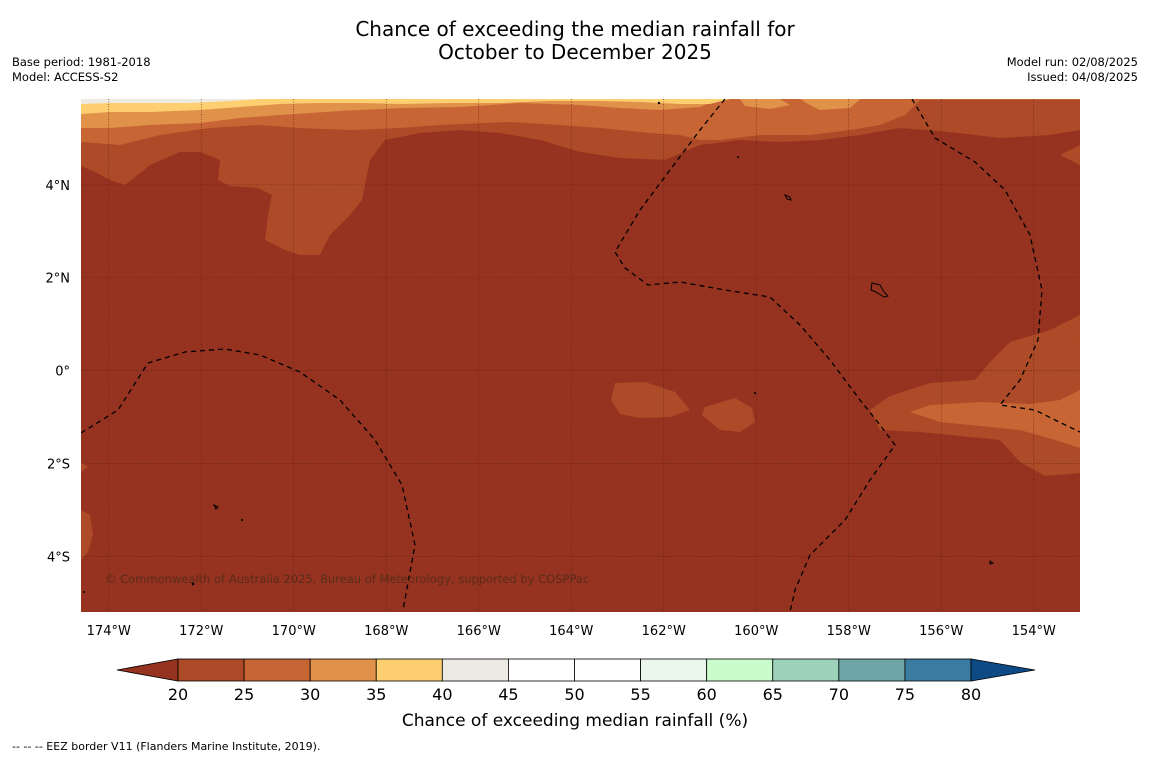  What do you see at coordinates (58, 464) in the screenshot?
I see `latitude-tick-label: 2°S` at bounding box center [58, 464].